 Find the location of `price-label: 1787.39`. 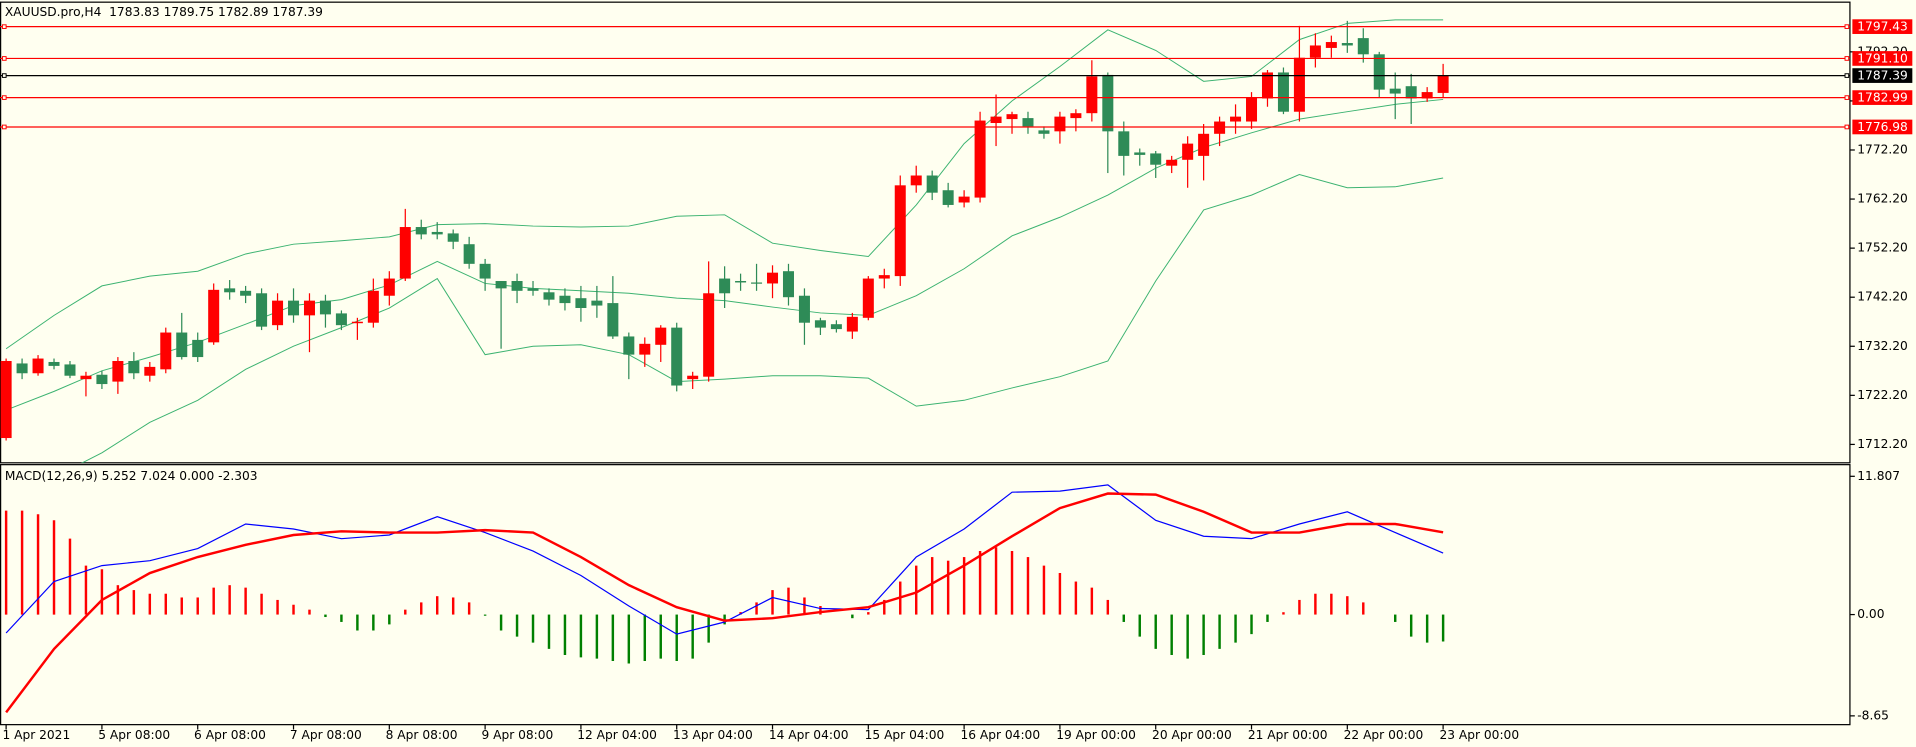

price-label: 1787.39 is located at coordinates (1882, 76).